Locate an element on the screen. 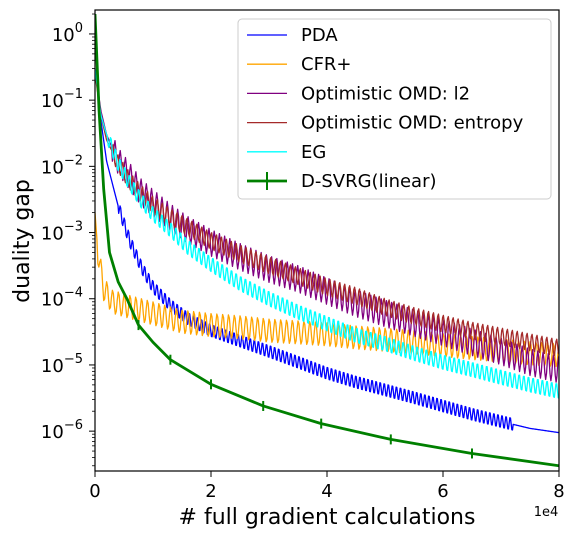 This screenshot has height=539, width=575. y-tick-label: 10⁻⁵ is located at coordinates (62, 364).